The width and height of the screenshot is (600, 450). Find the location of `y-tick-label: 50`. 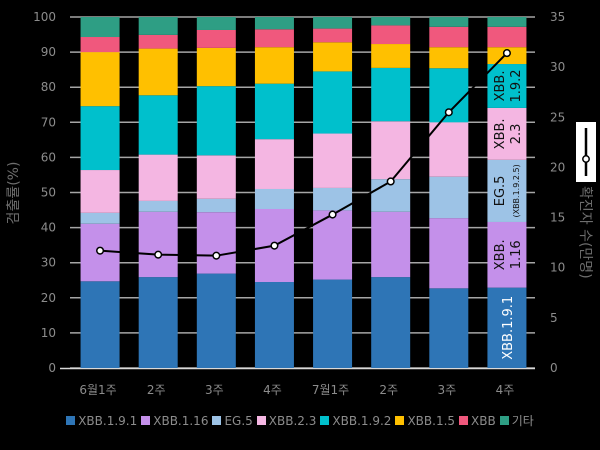

y-tick-label: 50 is located at coordinates (48, 193).